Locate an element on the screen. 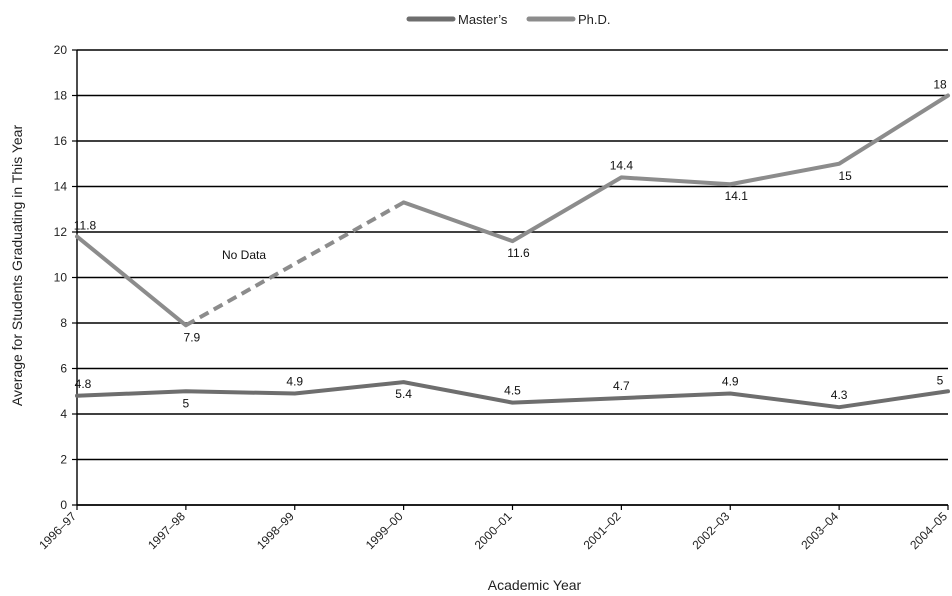 The image size is (952, 596). data-label-masters: 5.4 is located at coordinates (403, 394).